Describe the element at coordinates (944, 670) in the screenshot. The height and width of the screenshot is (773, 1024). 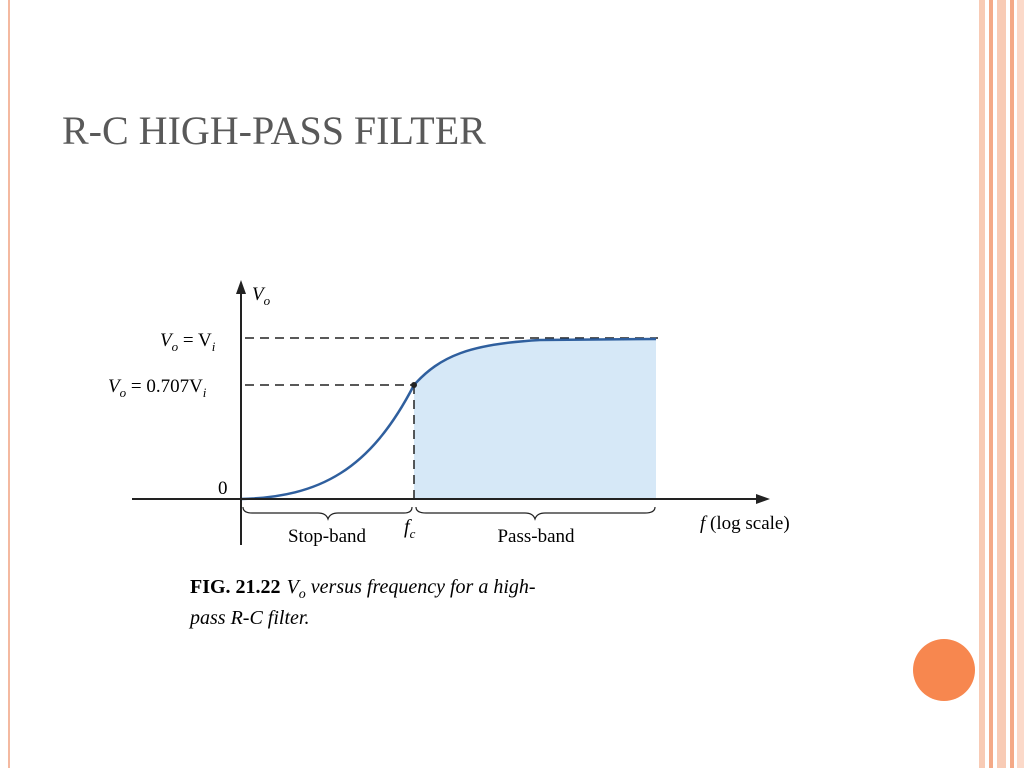
I see `decor-circle` at that location.